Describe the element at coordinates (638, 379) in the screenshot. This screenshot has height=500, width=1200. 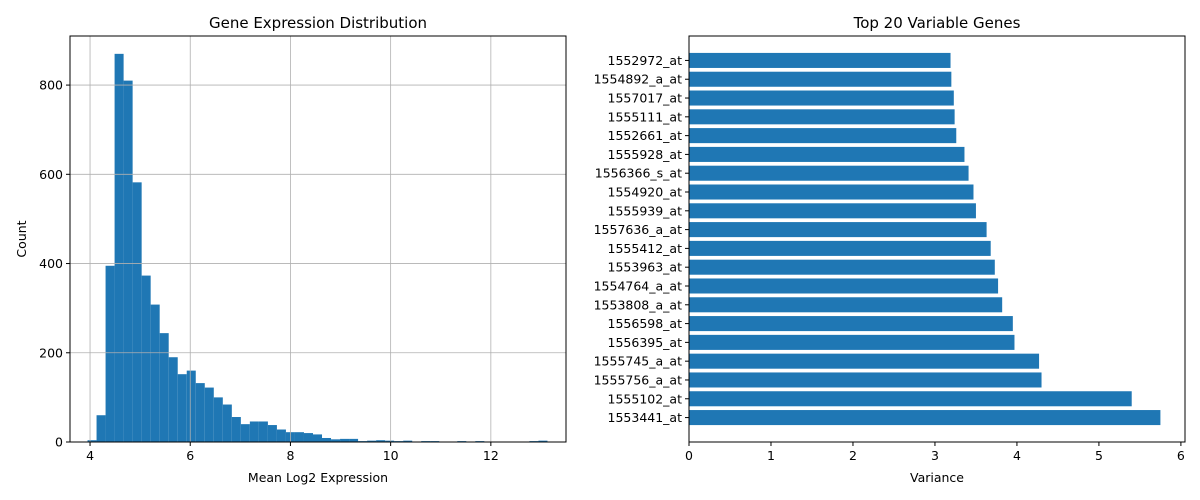
I see `gene-label: 1555756_a_at` at that location.